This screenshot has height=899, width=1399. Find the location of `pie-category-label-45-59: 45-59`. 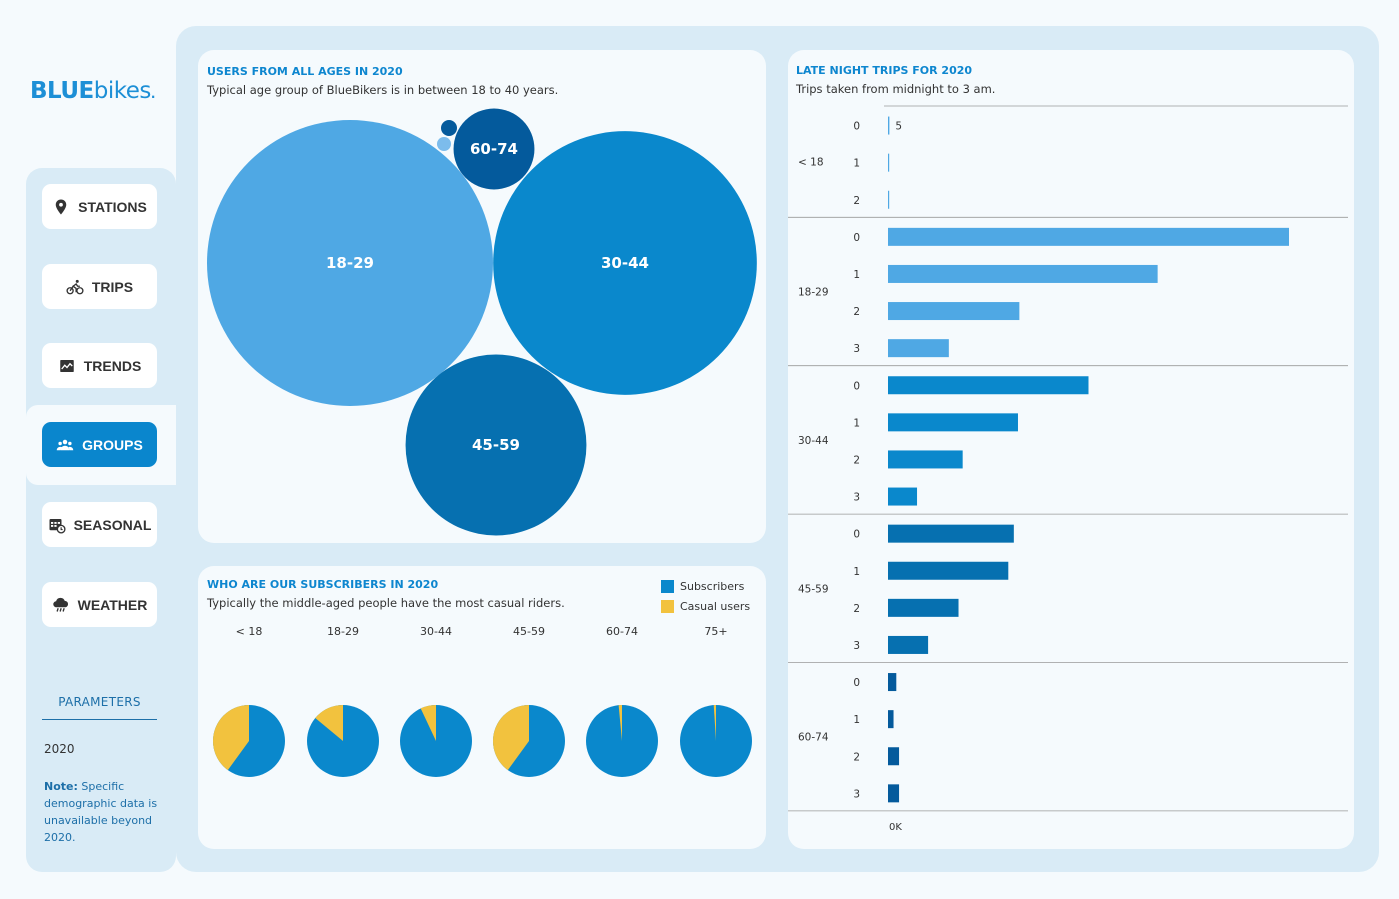

pie-category-label-45-59: 45-59 is located at coordinates (529, 631).